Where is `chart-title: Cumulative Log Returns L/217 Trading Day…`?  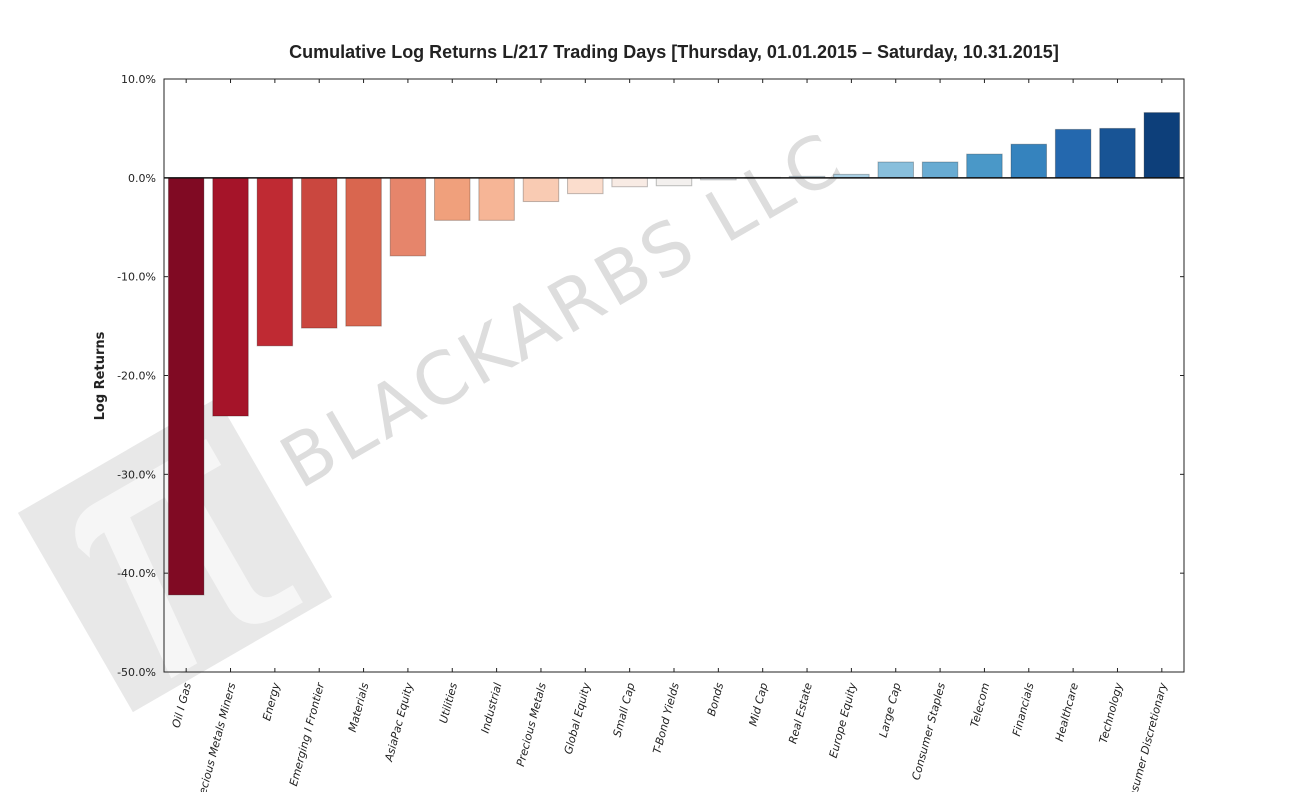
chart-title: Cumulative Log Returns L/217 Trading Day… is located at coordinates (674, 52).